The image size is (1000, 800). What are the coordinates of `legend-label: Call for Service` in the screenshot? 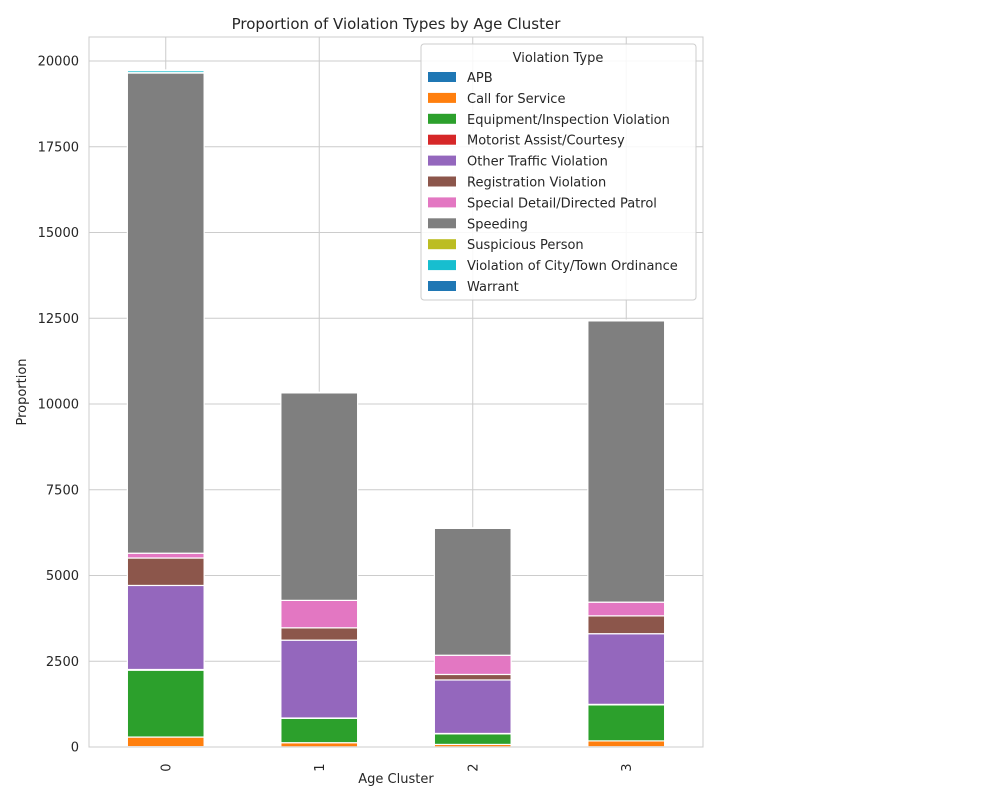 It's located at (516, 99).